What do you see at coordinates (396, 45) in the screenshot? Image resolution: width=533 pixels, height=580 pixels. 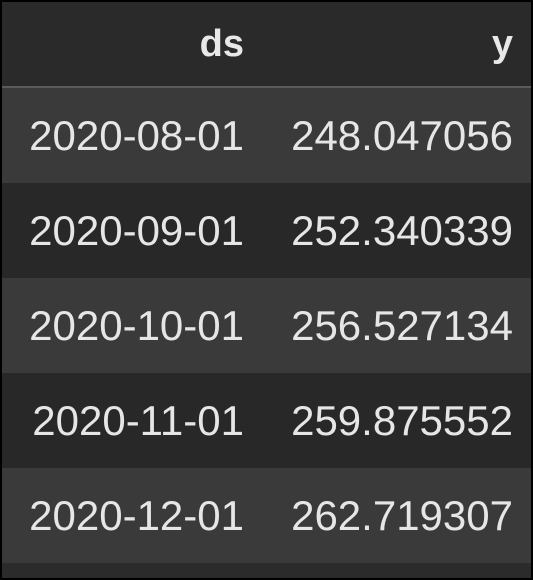 I see `column-header-y: y` at bounding box center [396, 45].